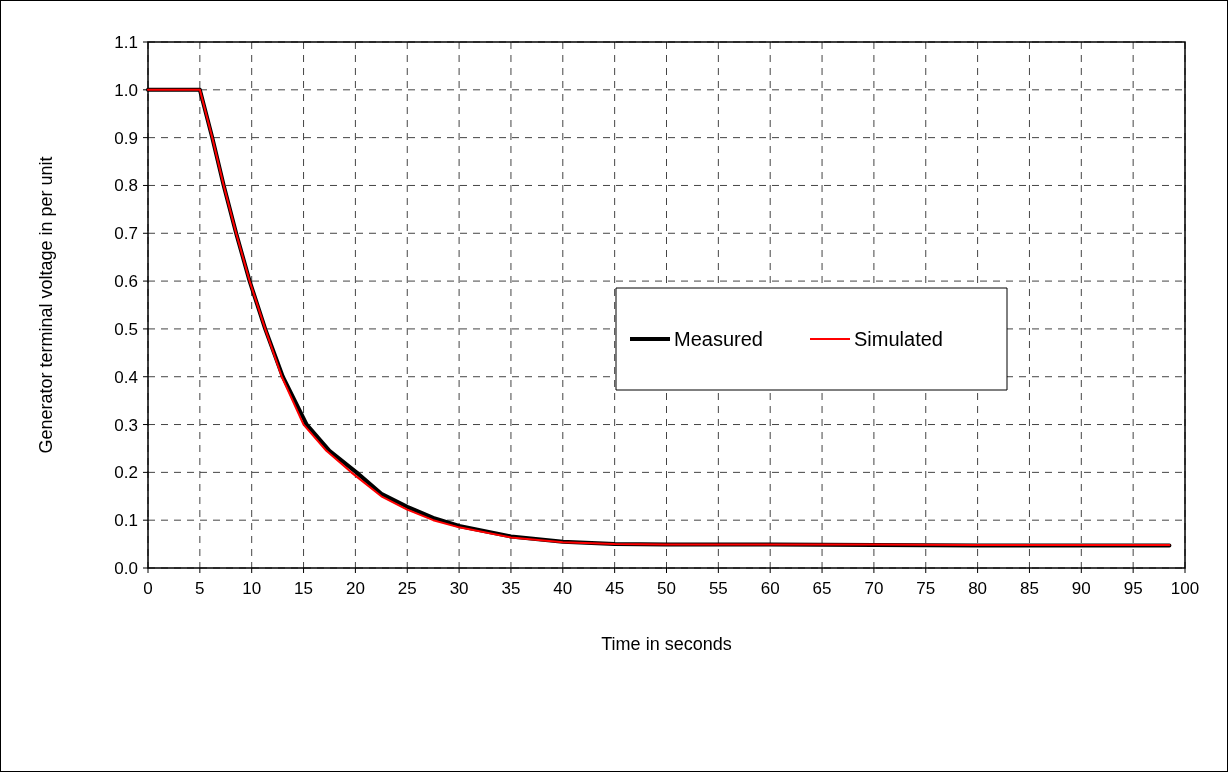  Describe the element at coordinates (200, 588) in the screenshot. I see `x-tick-label: 5` at that location.